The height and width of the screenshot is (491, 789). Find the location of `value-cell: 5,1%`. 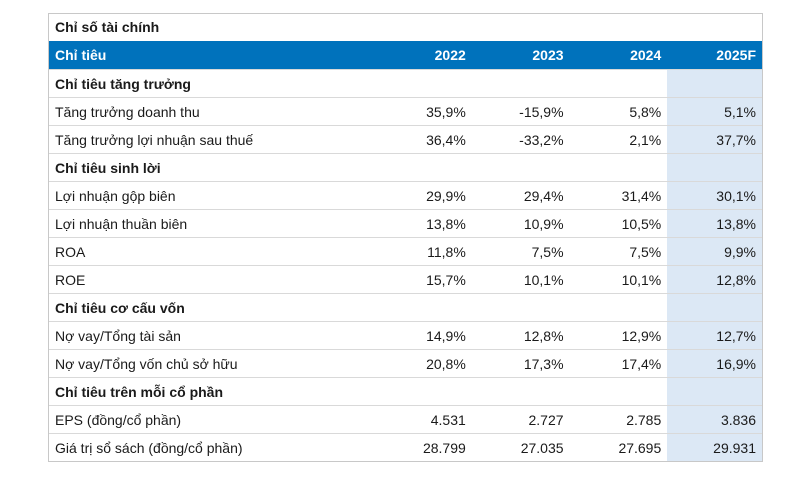

value-cell: 5,1% is located at coordinates (714, 111).